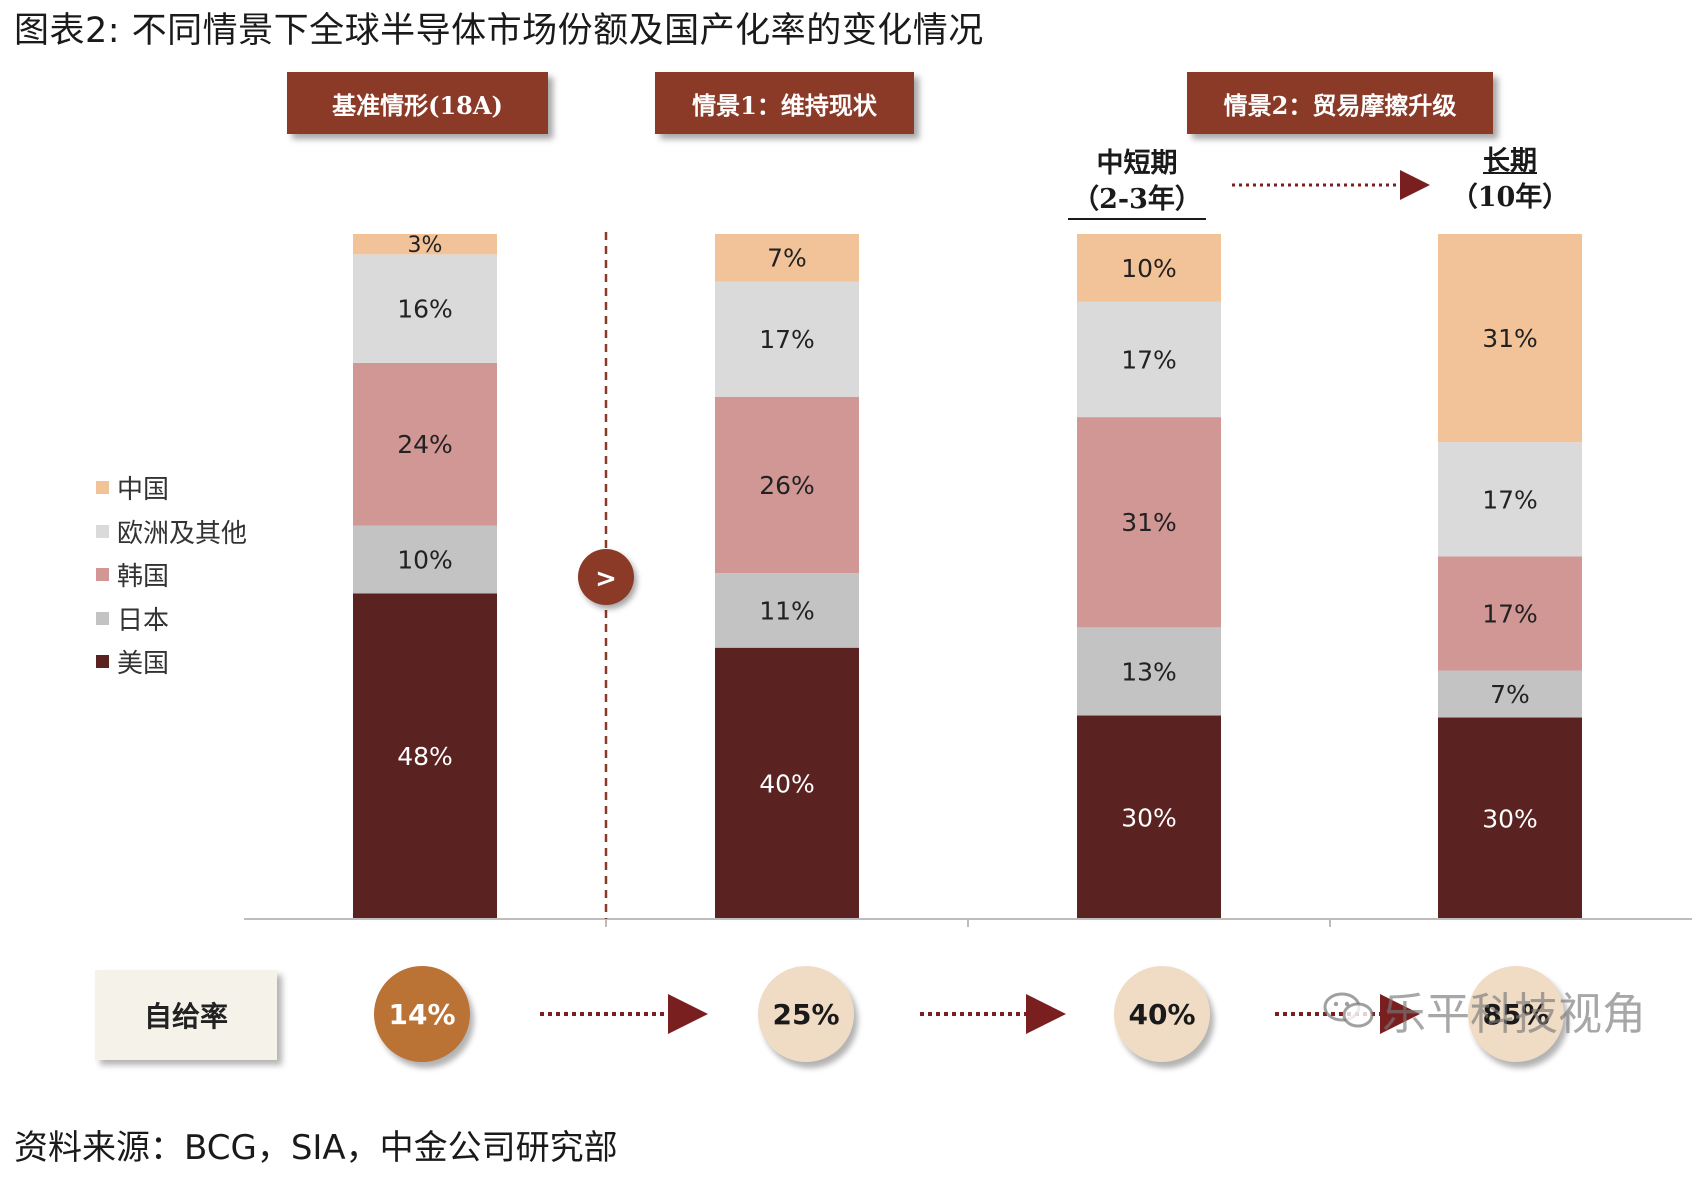  I want to click on bar-label-1-3: 17%, so click(787, 339).